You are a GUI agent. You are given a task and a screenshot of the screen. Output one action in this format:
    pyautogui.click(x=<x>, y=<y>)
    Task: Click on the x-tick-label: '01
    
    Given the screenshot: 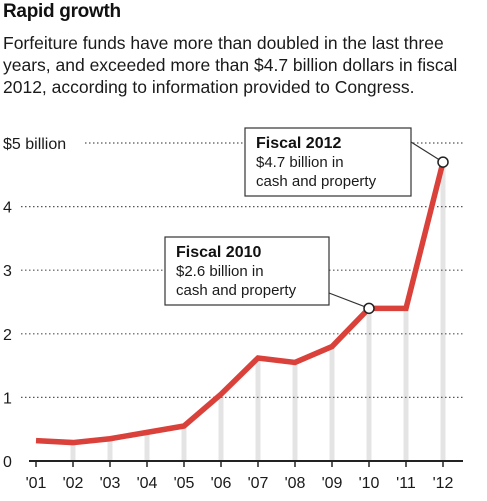 What is the action you would take?
    pyautogui.click(x=36, y=483)
    